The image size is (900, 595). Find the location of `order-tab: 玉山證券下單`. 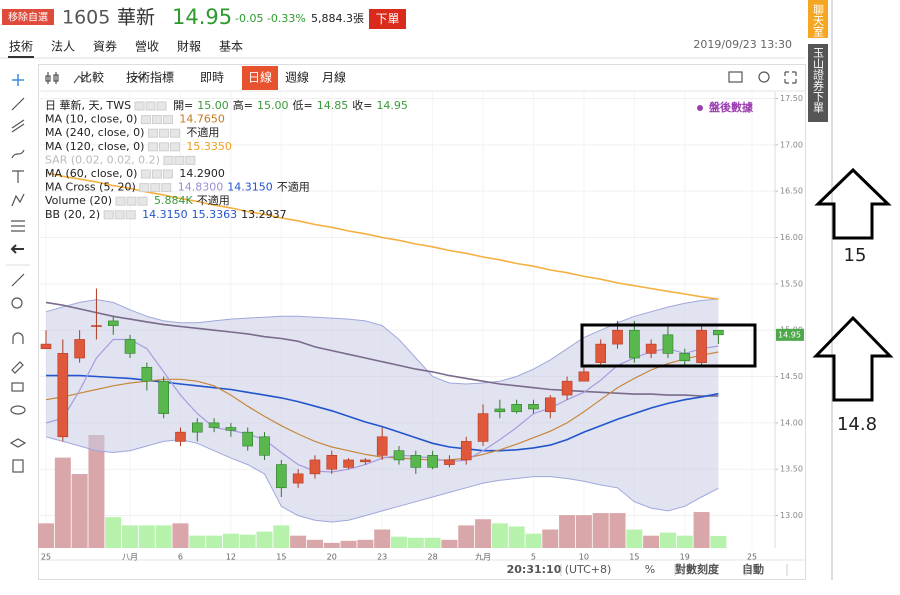

order-tab: 玉山證券下單 is located at coordinates (818, 80).